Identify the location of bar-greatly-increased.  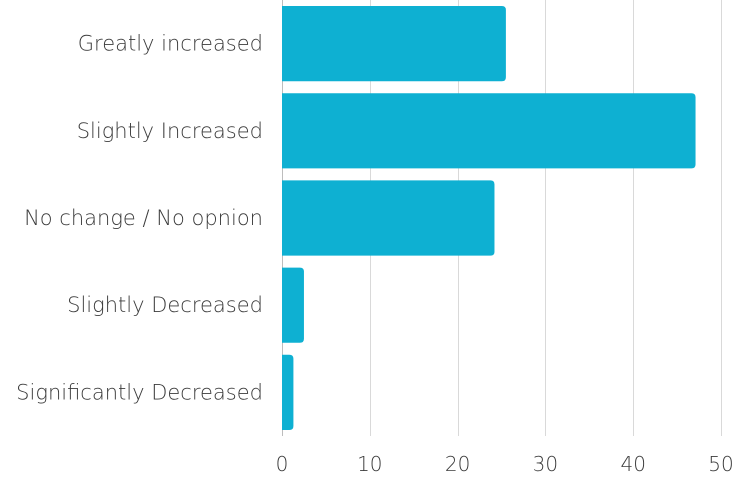
(394, 44).